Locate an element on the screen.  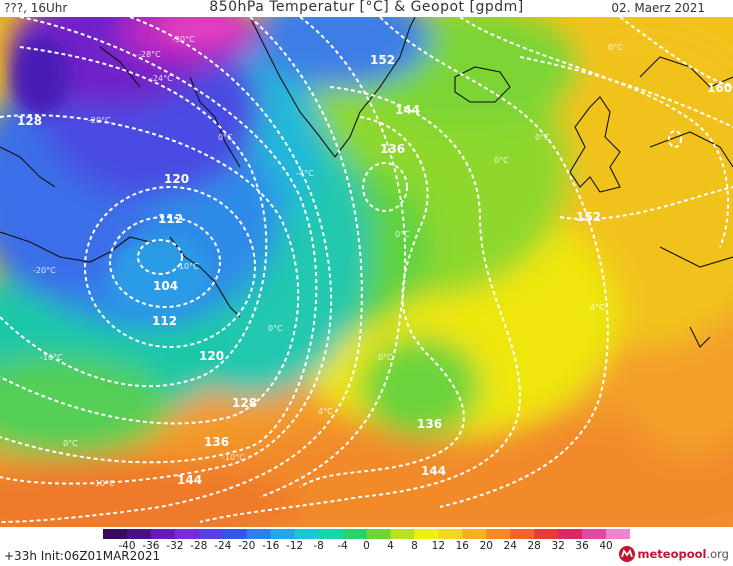
colorbar-tick-label: 20 is located at coordinates (486, 546).